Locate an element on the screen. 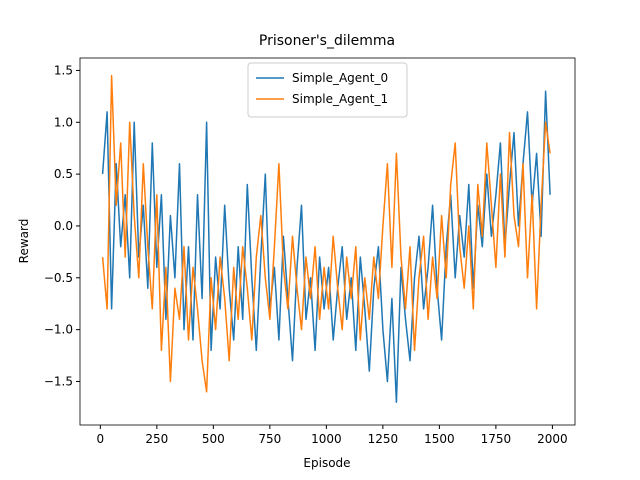  y-tick-label: 1.5 is located at coordinates (63, 70).